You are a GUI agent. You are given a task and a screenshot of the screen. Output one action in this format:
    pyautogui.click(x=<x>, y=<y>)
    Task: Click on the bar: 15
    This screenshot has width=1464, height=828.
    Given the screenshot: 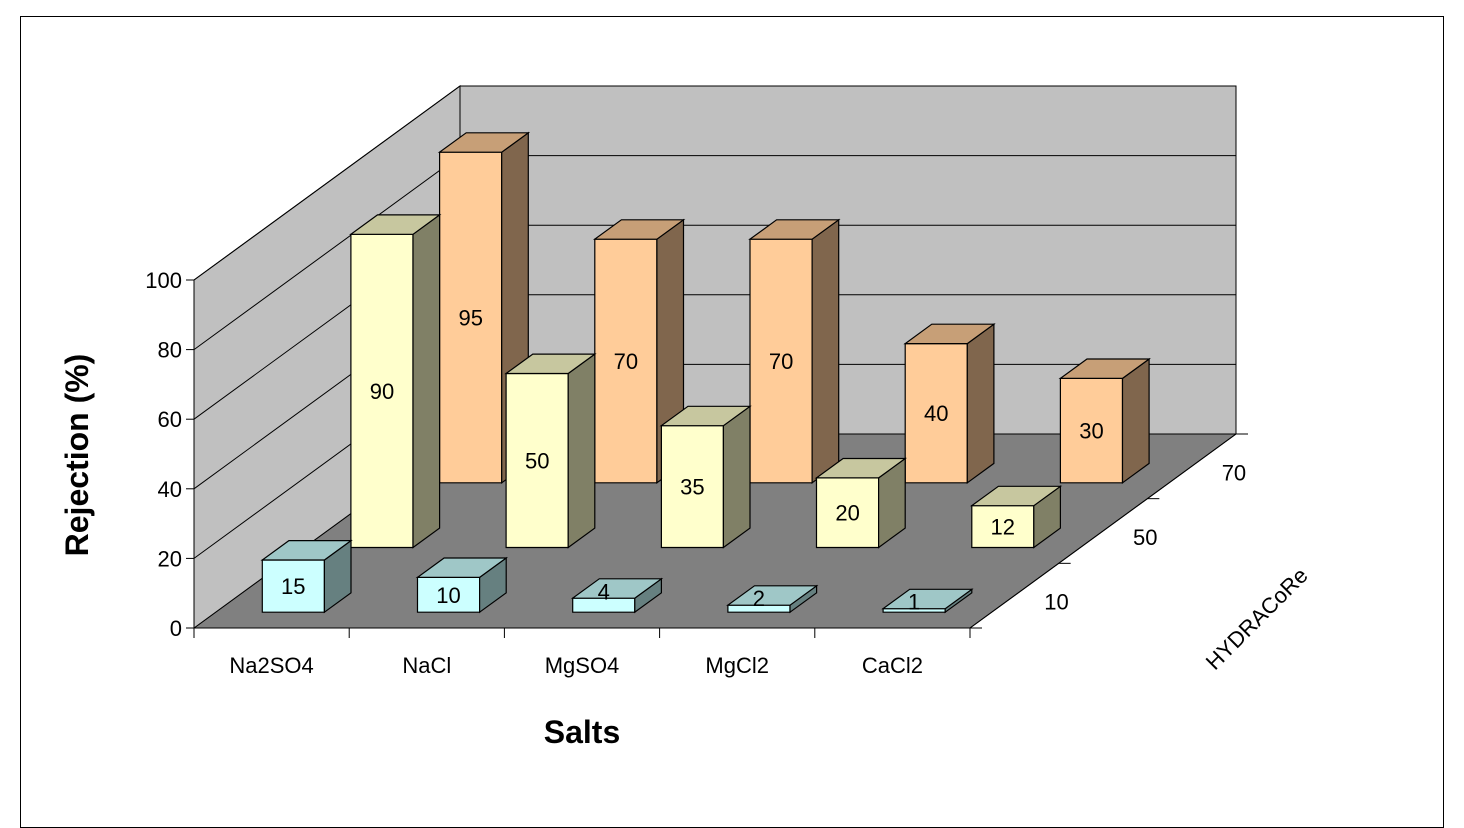 What is the action you would take?
    pyautogui.click(x=306, y=576)
    